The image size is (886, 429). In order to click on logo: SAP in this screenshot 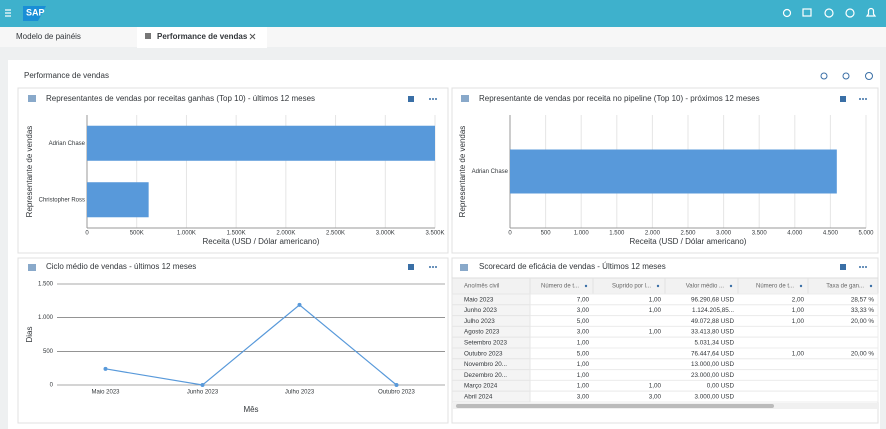, I will do `click(35, 12)`.